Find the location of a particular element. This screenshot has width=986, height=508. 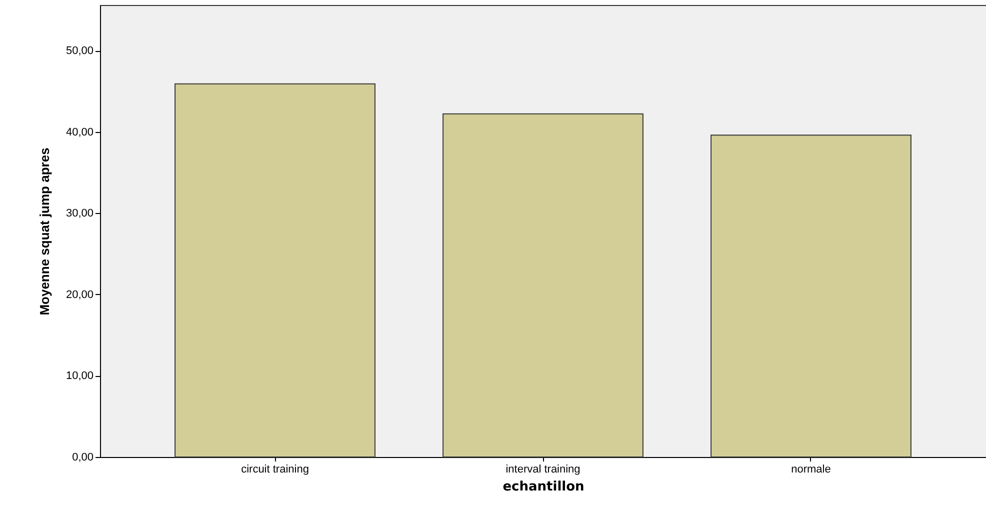

y-tick-label: 30,00 is located at coordinates (80, 214).